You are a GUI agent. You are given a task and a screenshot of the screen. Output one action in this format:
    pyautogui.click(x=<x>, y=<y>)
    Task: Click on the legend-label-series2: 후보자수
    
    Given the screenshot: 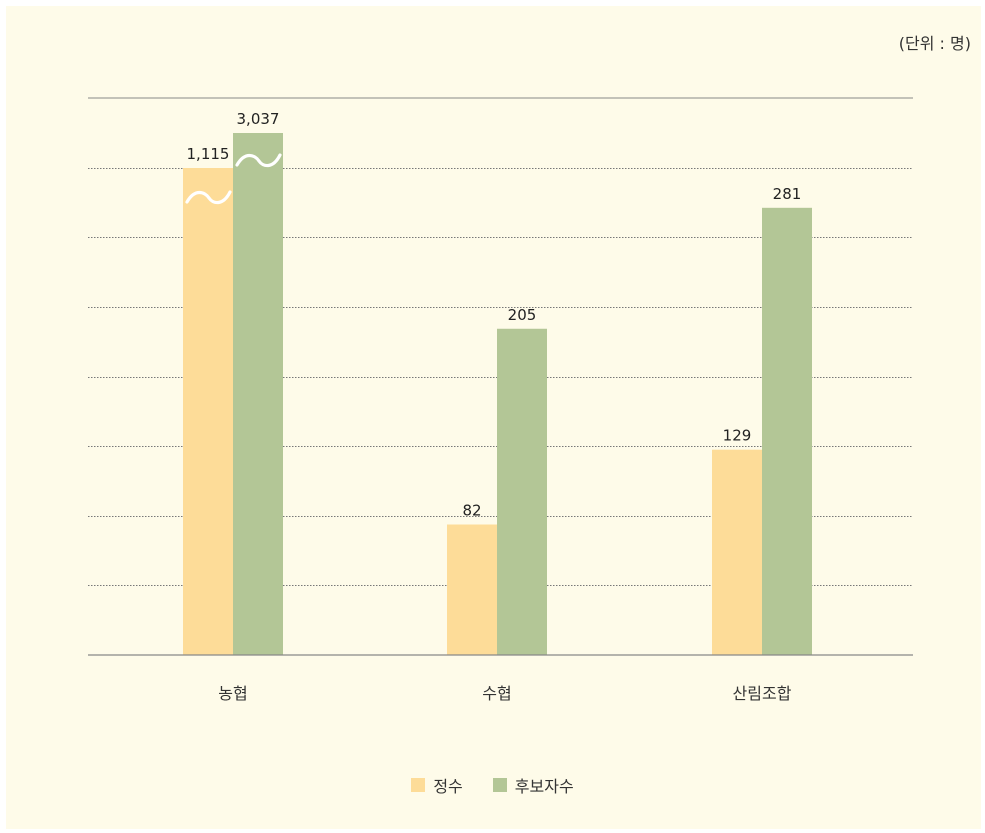 What is the action you would take?
    pyautogui.click(x=544, y=786)
    